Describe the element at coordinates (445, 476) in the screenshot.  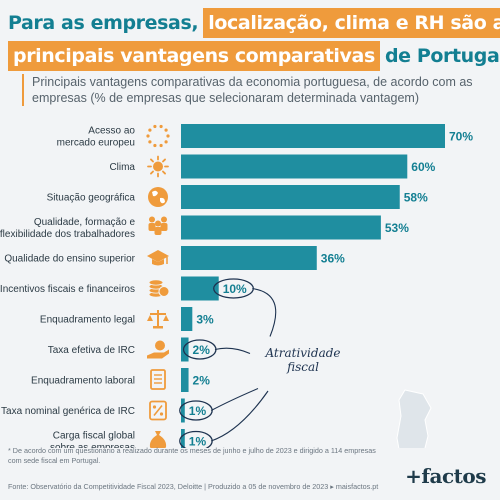
I see `factos-logo: +factos` at that location.